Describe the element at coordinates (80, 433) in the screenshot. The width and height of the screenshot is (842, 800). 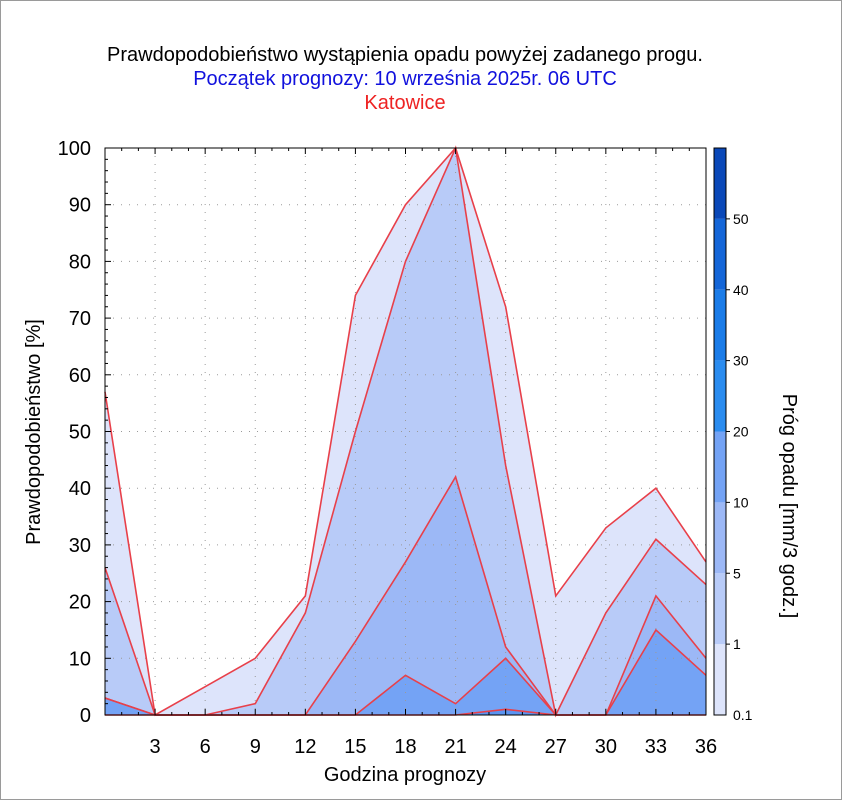
I see `y-tick-label: 50` at that location.